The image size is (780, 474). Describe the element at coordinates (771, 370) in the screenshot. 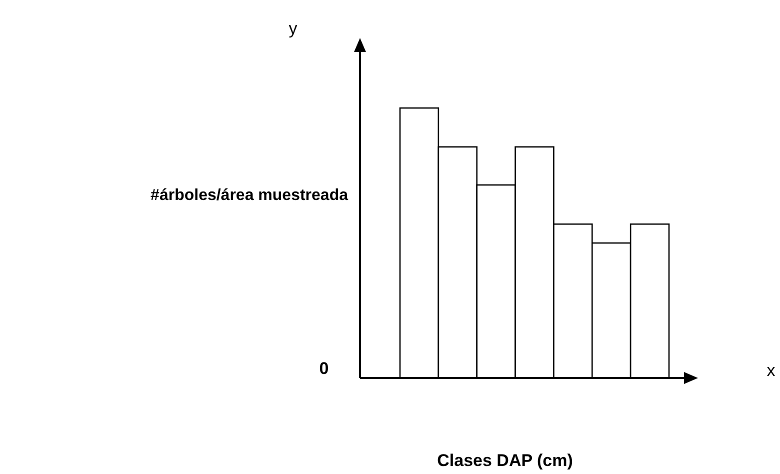

I see `text: x` at that location.